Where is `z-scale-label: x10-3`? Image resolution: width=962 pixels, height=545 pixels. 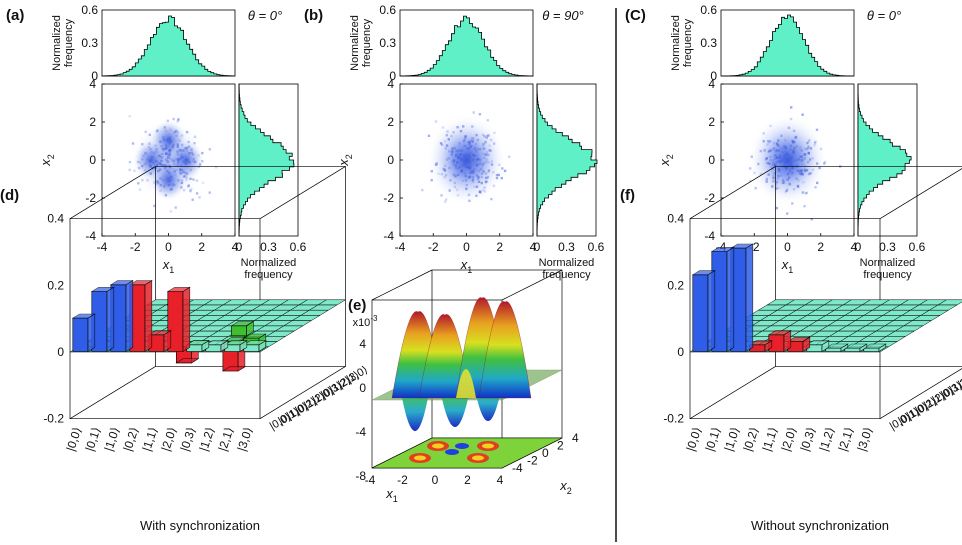
z-scale-label: x10-3 is located at coordinates (365, 321).